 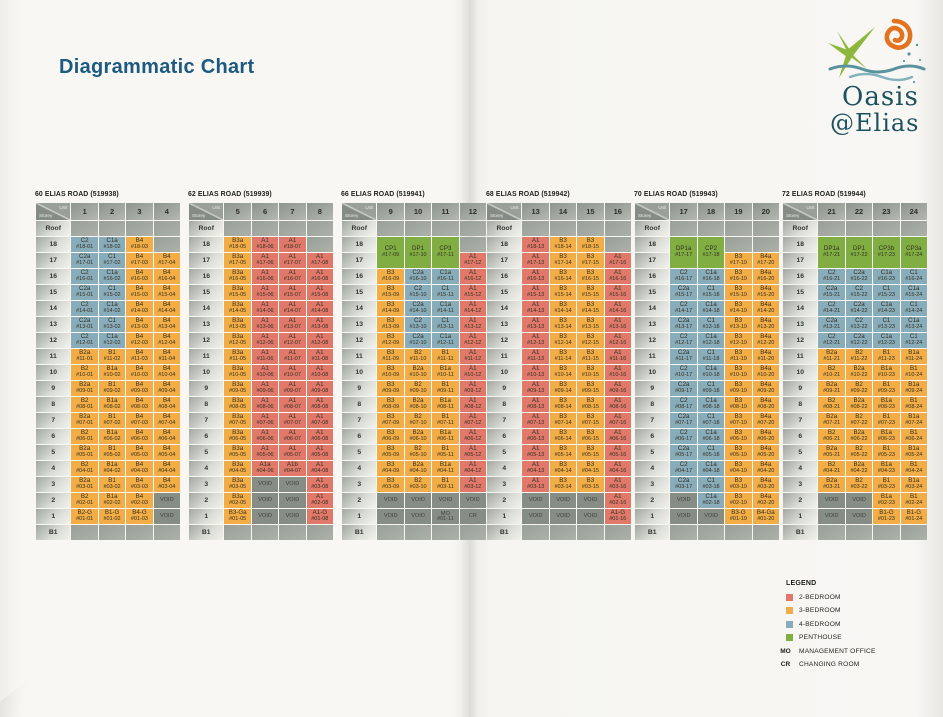 I want to click on unit-cell: B3a #05-05, so click(x=237, y=452).